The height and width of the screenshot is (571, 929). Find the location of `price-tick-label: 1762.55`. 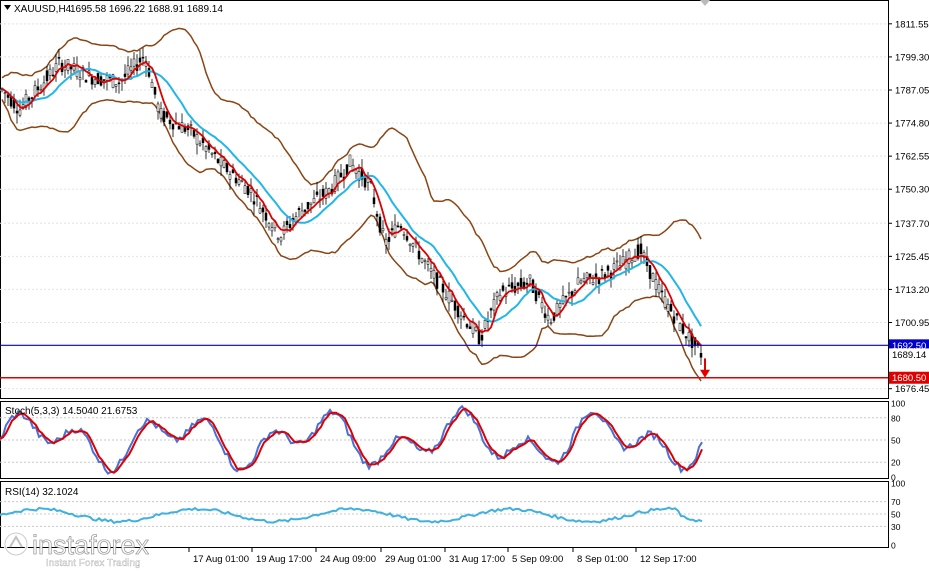

price-tick-label: 1762.55 is located at coordinates (912, 157).